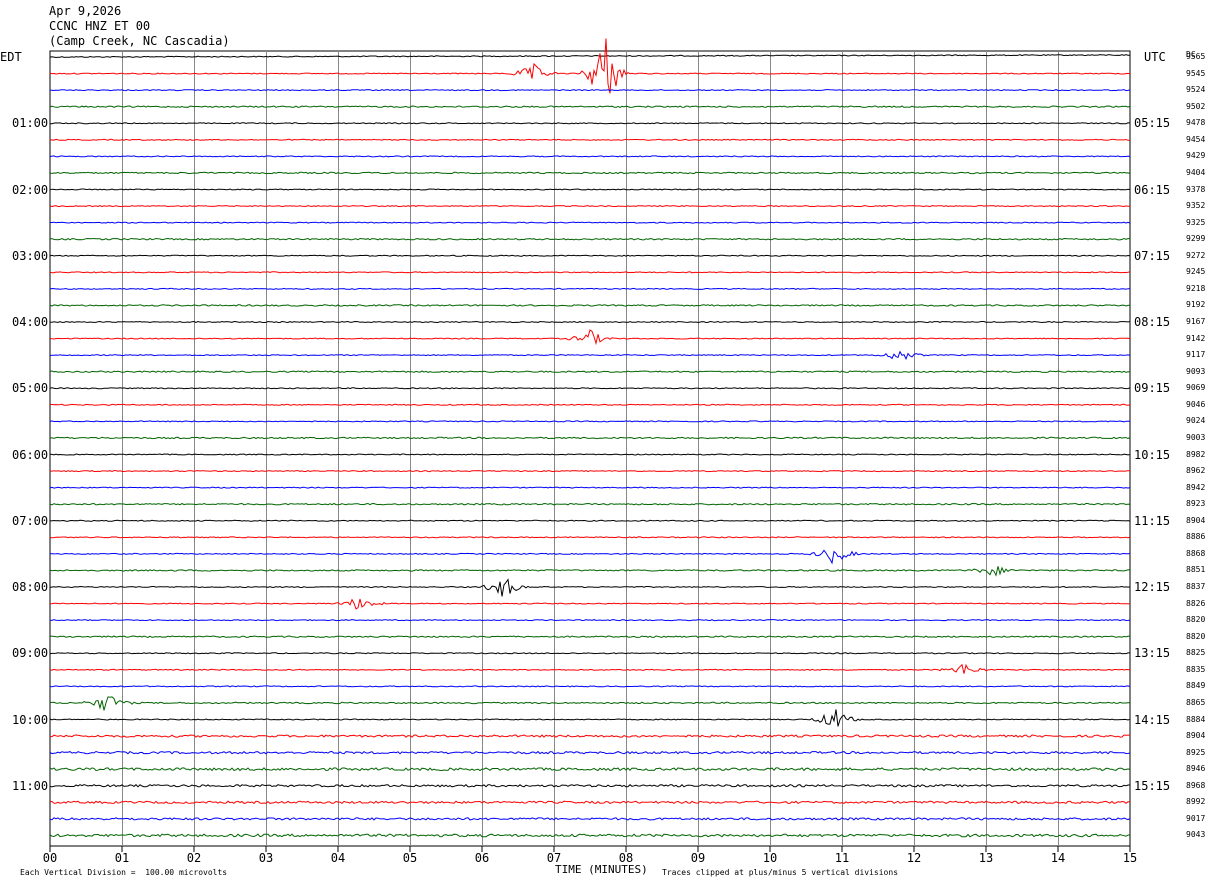 The width and height of the screenshot is (1210, 886). I want to click on left-timezone-label: EDT, so click(11, 57).